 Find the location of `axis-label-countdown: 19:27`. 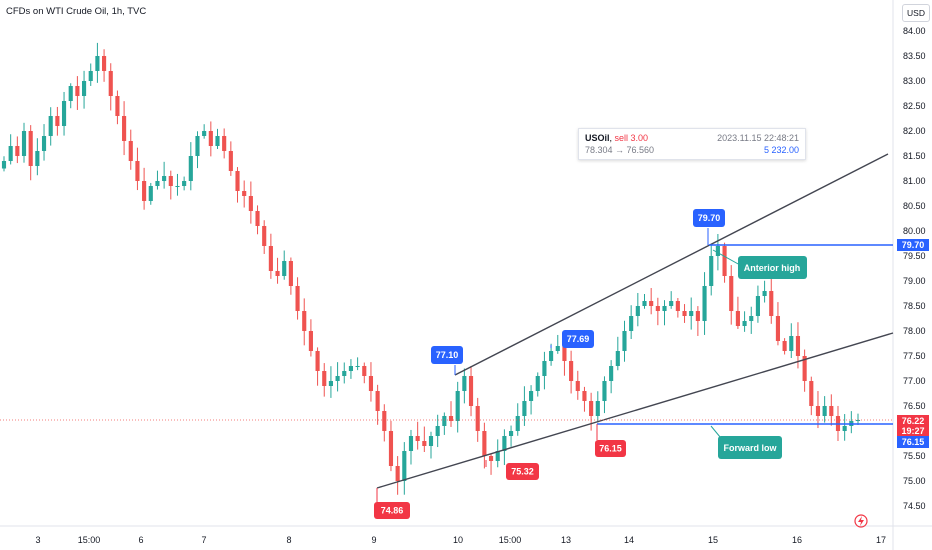

axis-label-countdown: 19:27 is located at coordinates (912, 431).